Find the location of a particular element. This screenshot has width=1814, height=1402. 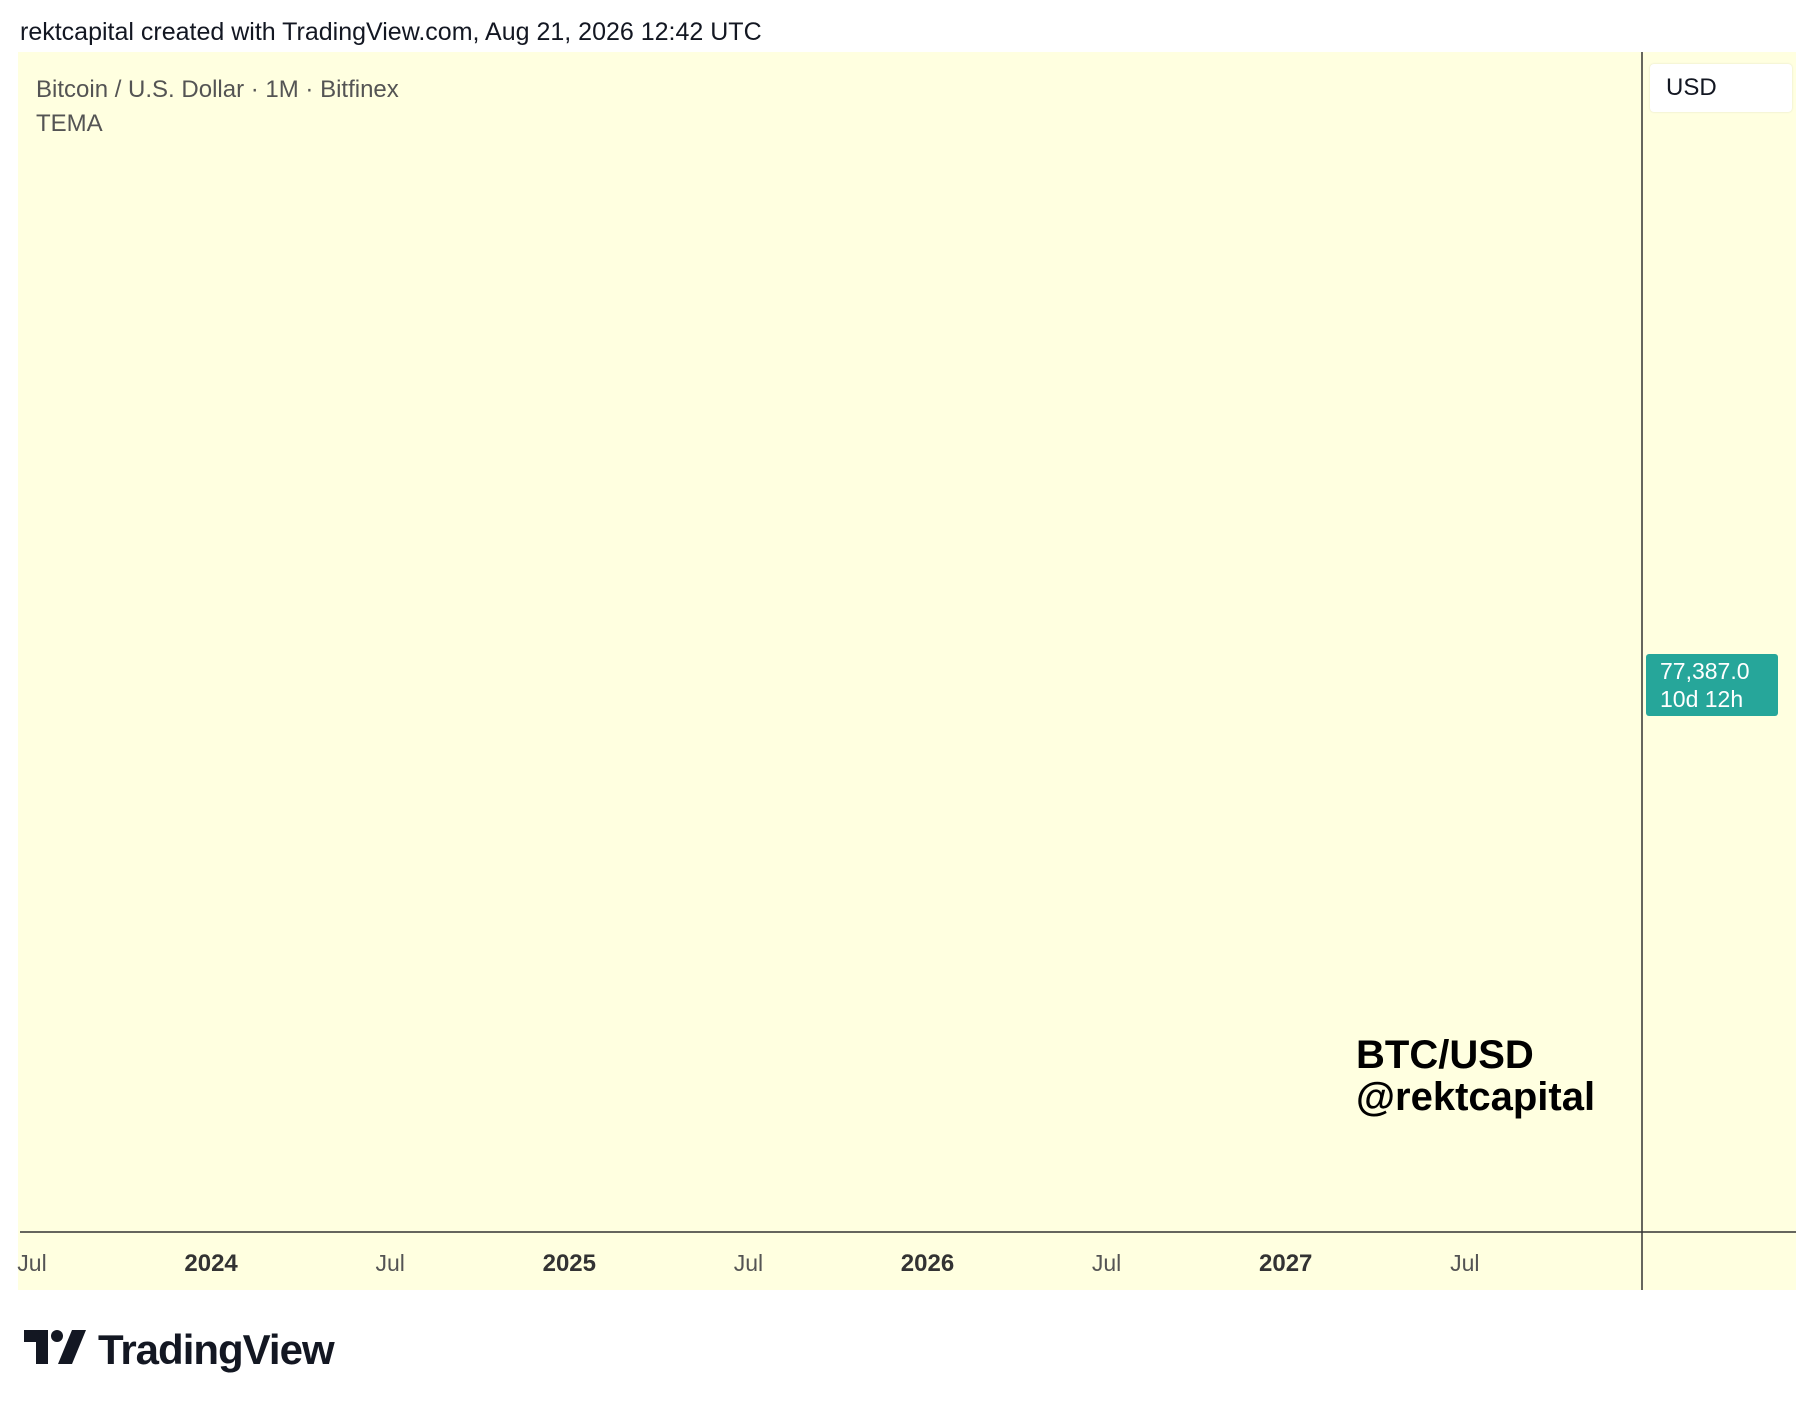

symbol-title: Bitcoin / U.S. Dollar · 1M · Bitfinex is located at coordinates (217, 89).